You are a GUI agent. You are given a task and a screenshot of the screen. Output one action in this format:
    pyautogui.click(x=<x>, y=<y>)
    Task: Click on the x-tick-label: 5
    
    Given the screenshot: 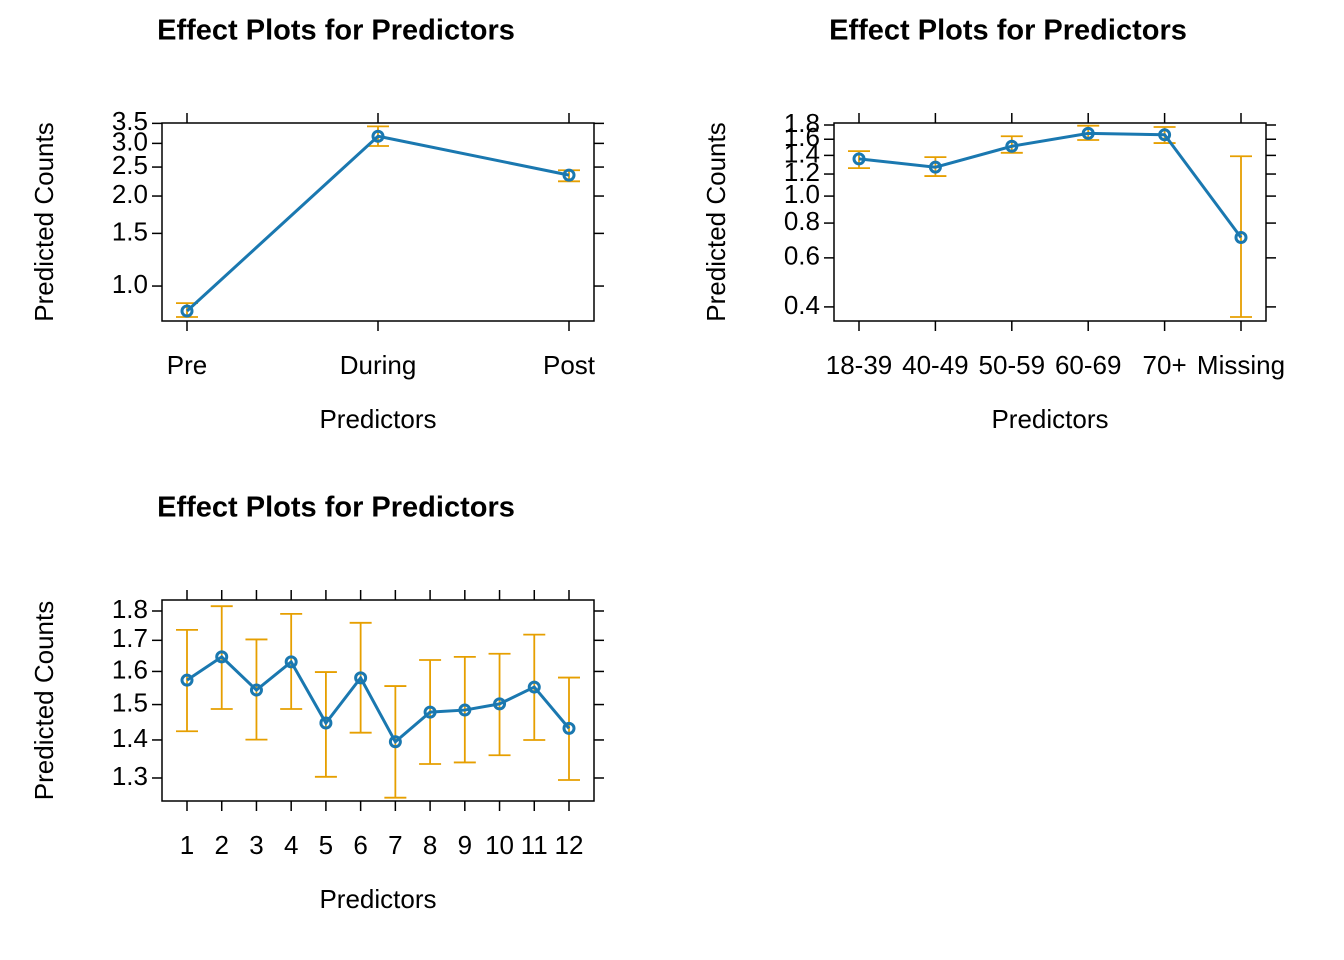 What is the action you would take?
    pyautogui.click(x=326, y=845)
    